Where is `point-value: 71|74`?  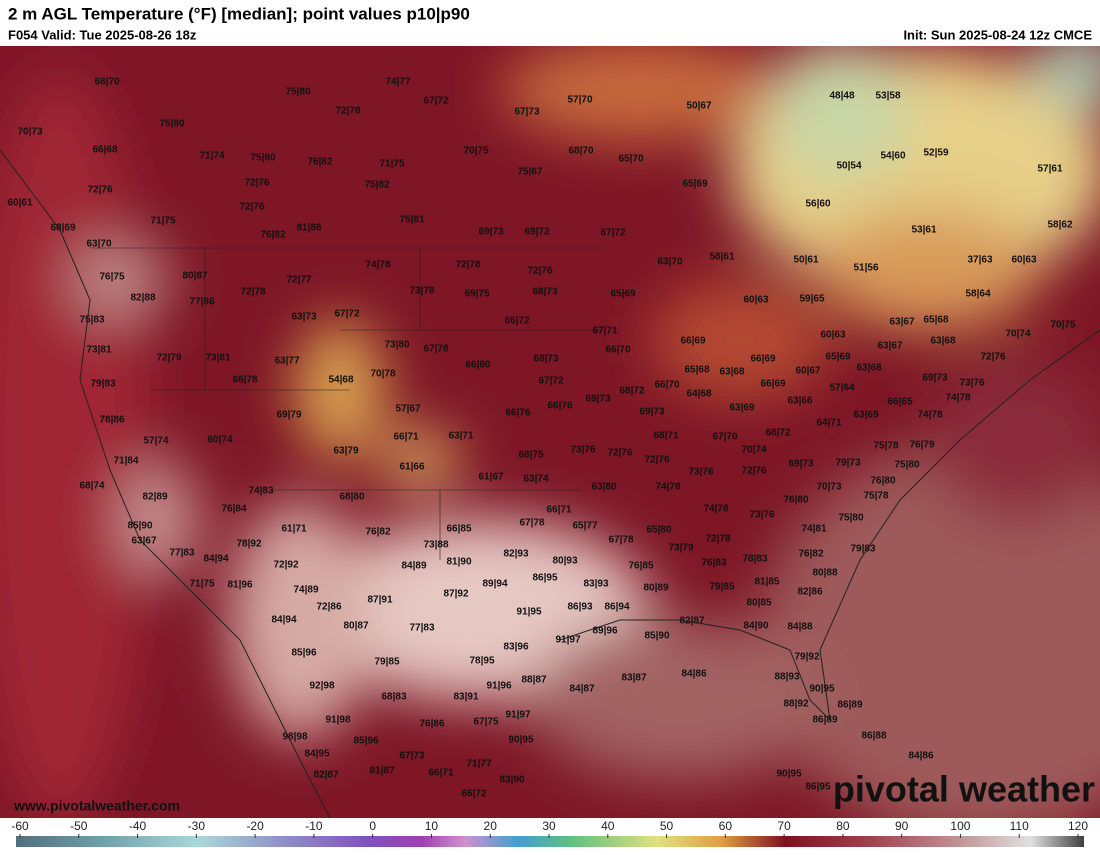
point-value: 71|74 is located at coordinates (211, 156).